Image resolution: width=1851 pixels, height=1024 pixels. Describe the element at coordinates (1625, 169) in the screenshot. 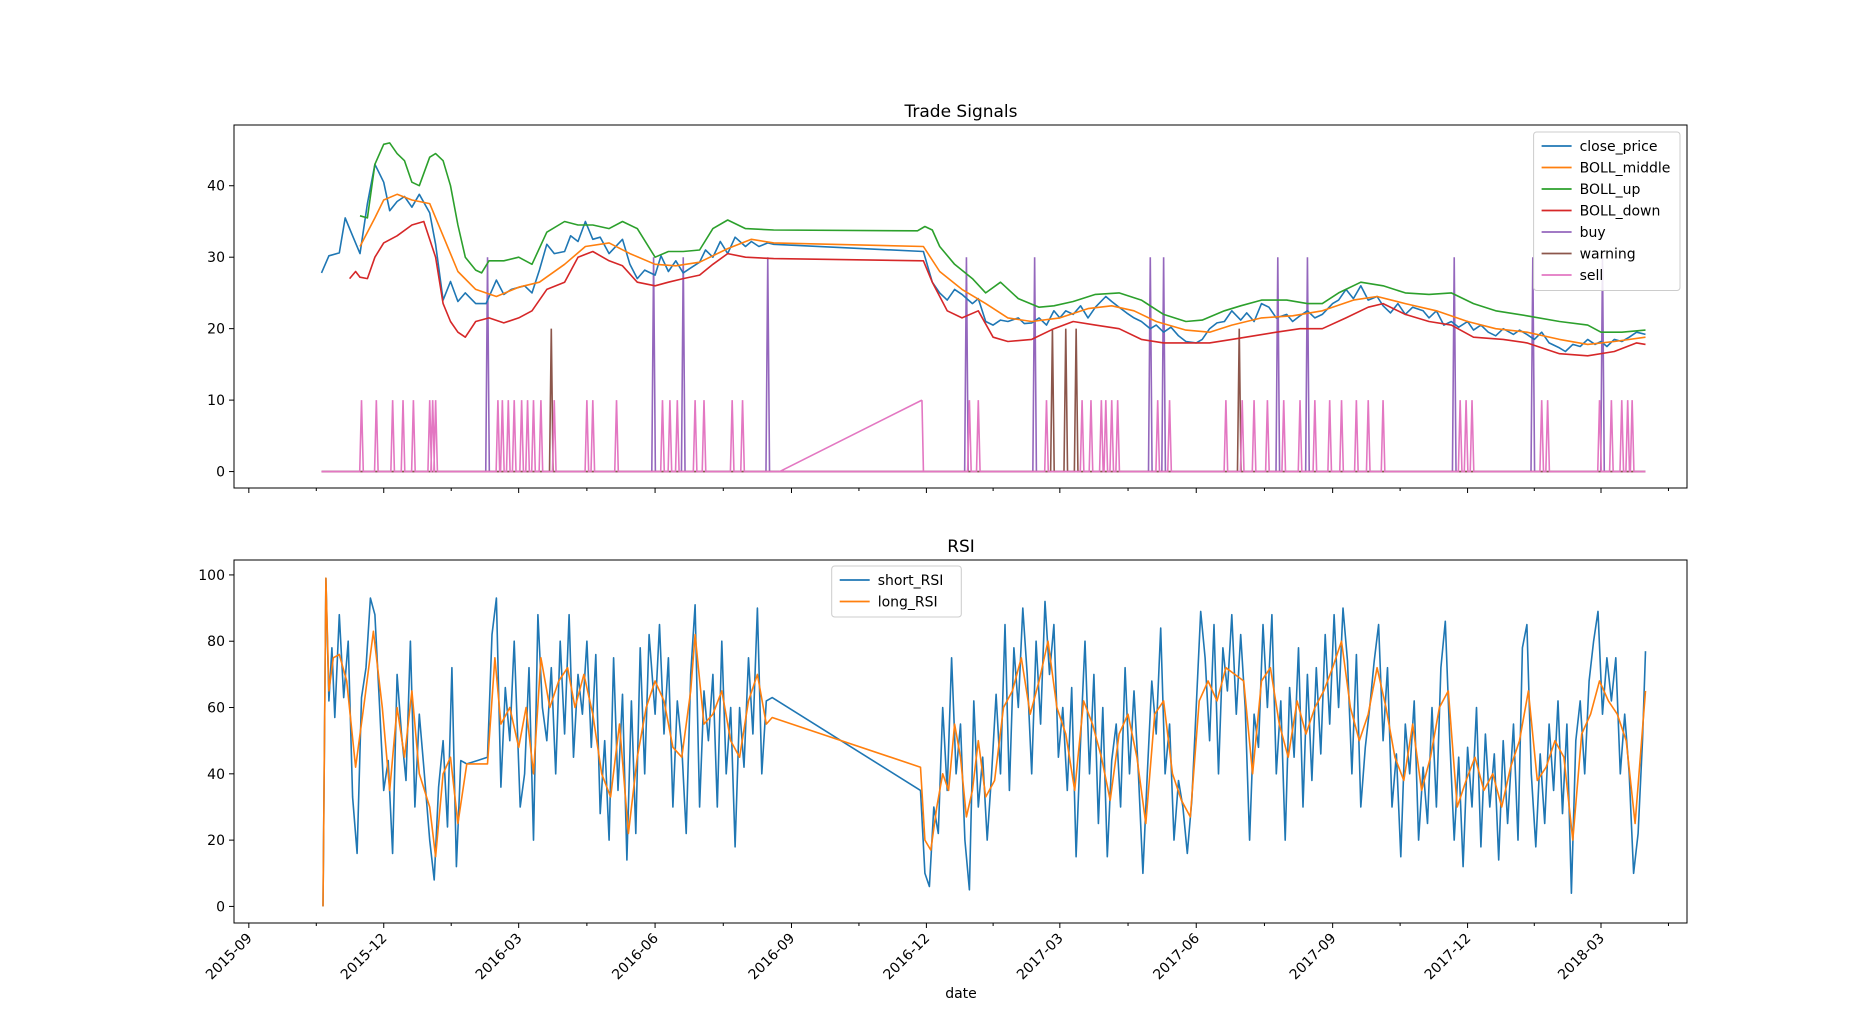

I see `legend-label-boll-middle: BOLL_middle` at that location.